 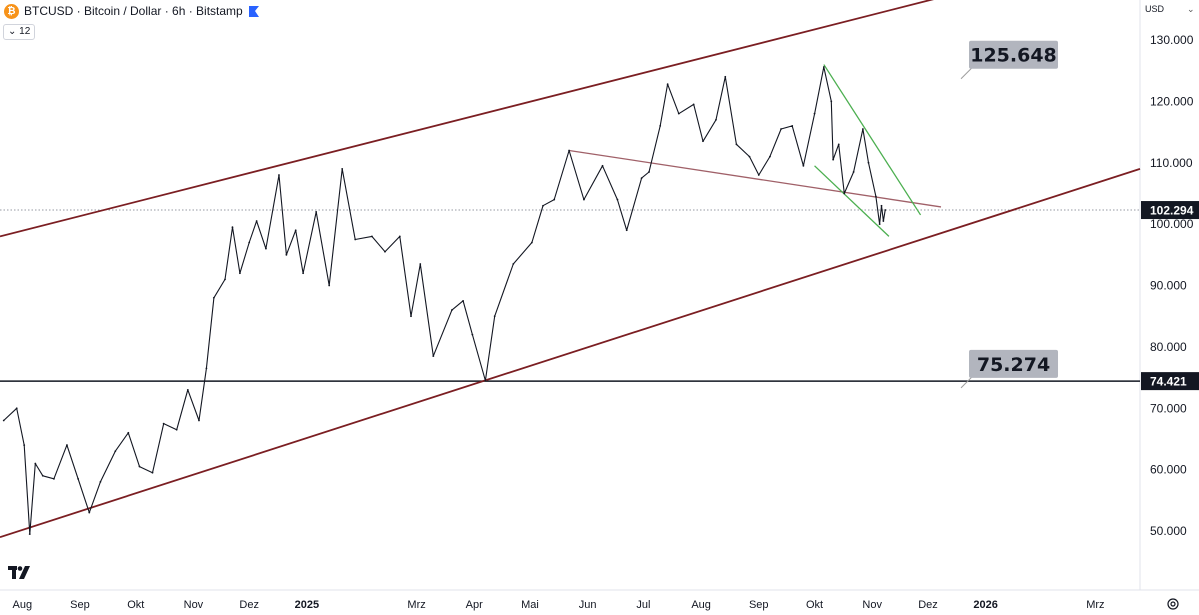 I want to click on chevron-down-icon: ⌄, so click(x=1191, y=9).